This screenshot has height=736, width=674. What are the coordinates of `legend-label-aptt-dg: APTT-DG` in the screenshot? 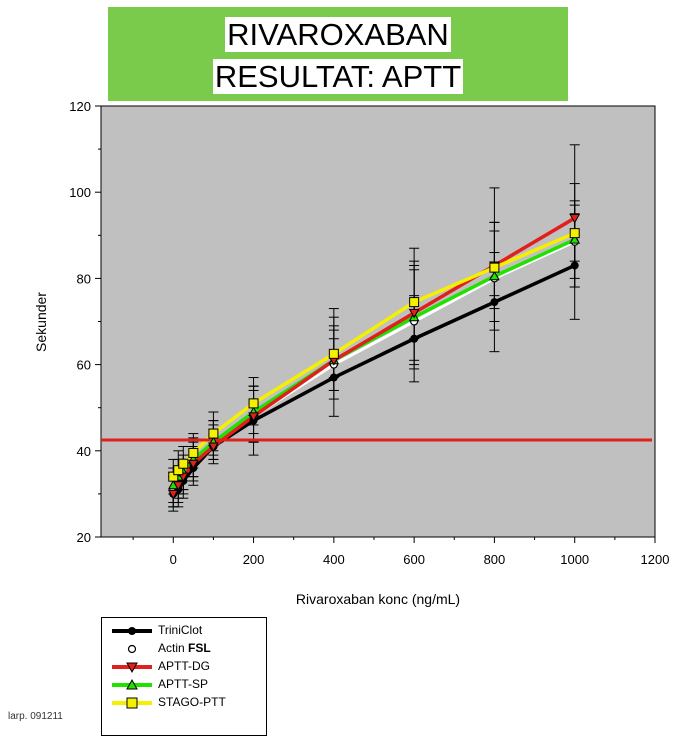 It's located at (184, 666).